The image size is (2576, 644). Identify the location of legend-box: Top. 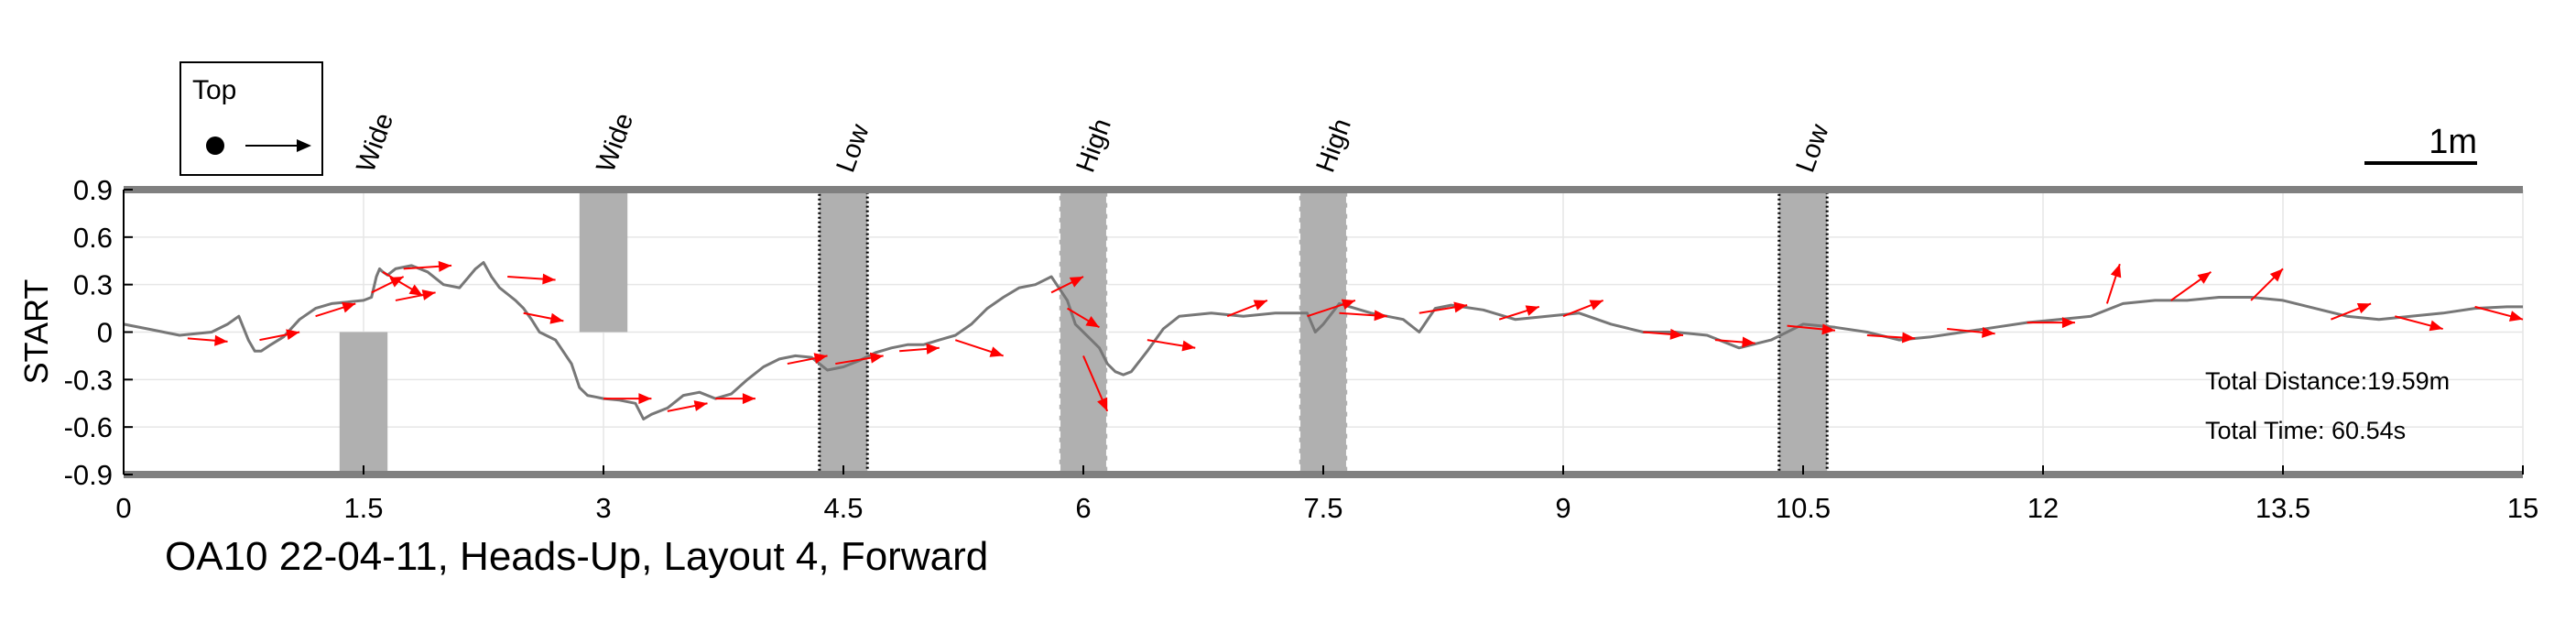
(251, 119).